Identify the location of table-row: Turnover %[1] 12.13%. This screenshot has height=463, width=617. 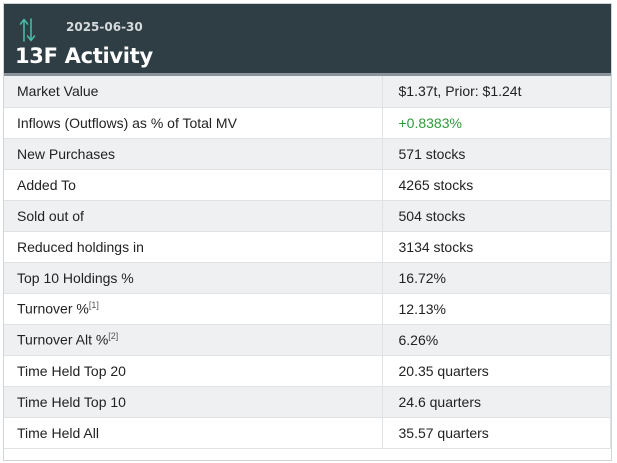
(307, 309).